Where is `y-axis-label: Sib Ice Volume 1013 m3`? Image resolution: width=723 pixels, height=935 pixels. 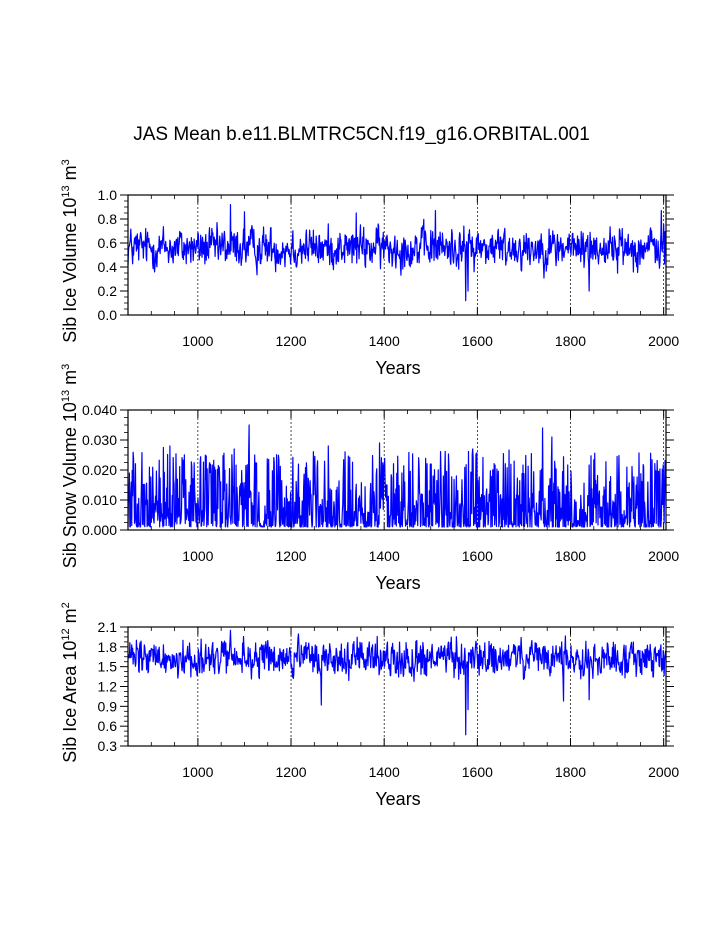 y-axis-label: Sib Ice Volume 1013 m3 is located at coordinates (70, 250).